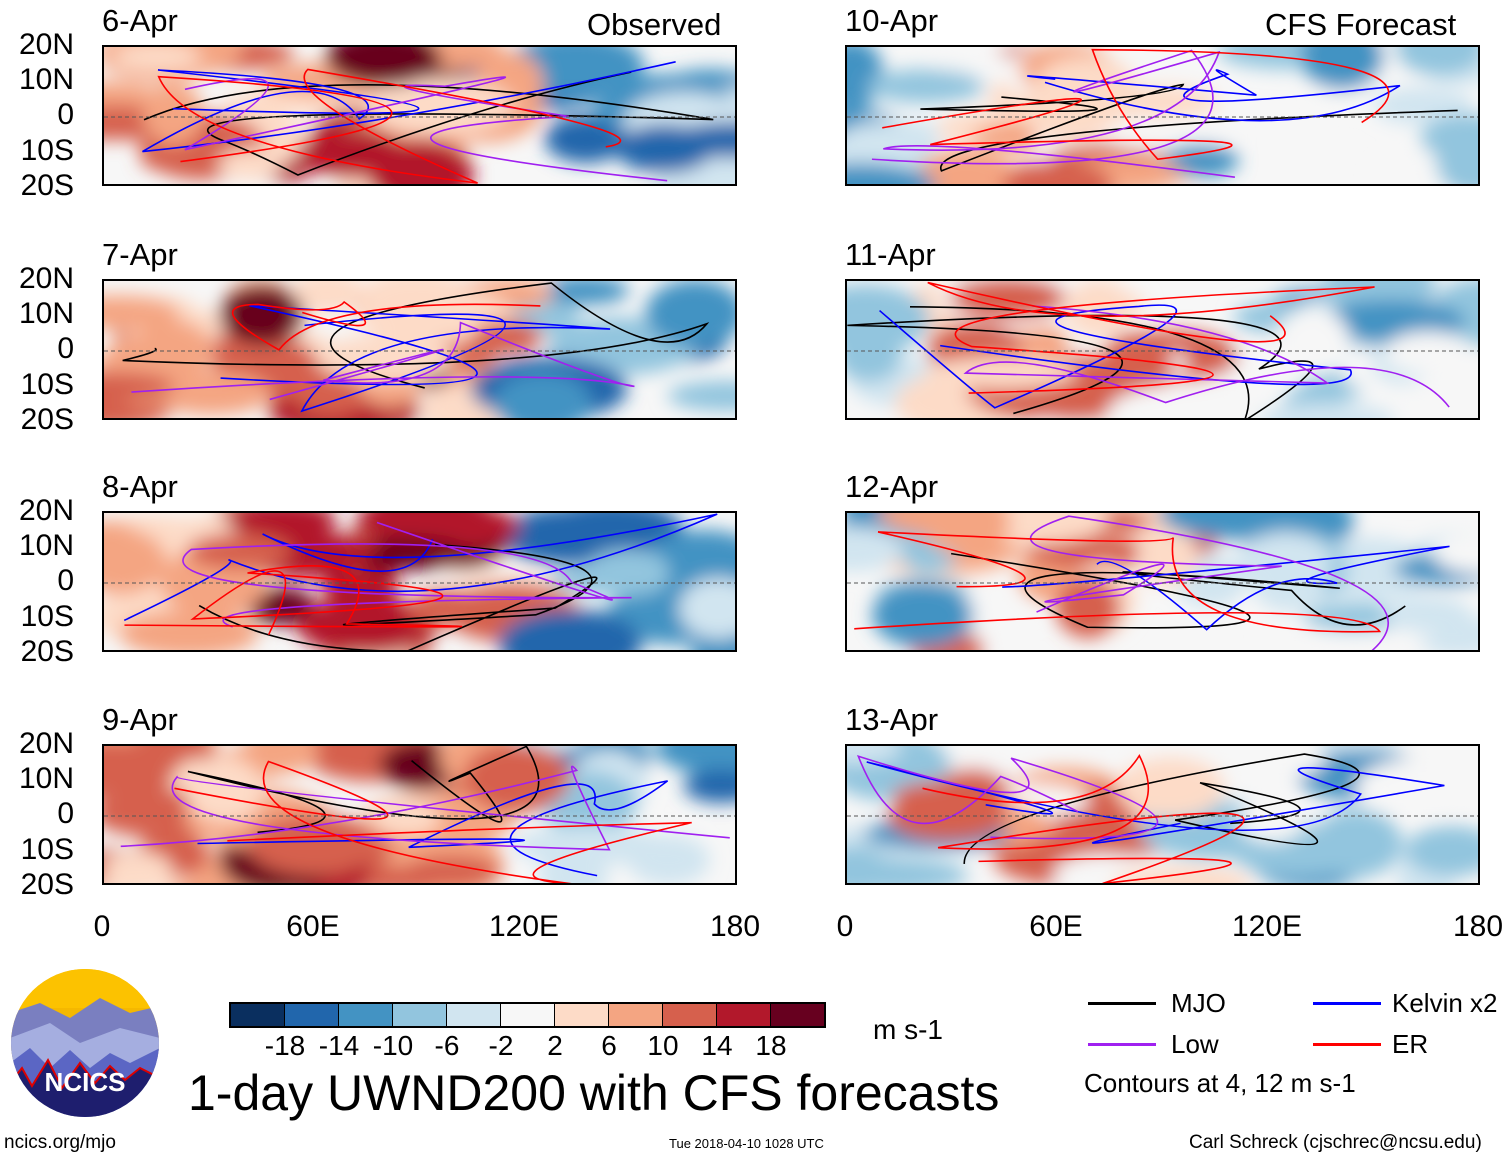 This screenshot has width=1510, height=1158. I want to click on colorbar-tick-label: 14, so click(717, 1045).